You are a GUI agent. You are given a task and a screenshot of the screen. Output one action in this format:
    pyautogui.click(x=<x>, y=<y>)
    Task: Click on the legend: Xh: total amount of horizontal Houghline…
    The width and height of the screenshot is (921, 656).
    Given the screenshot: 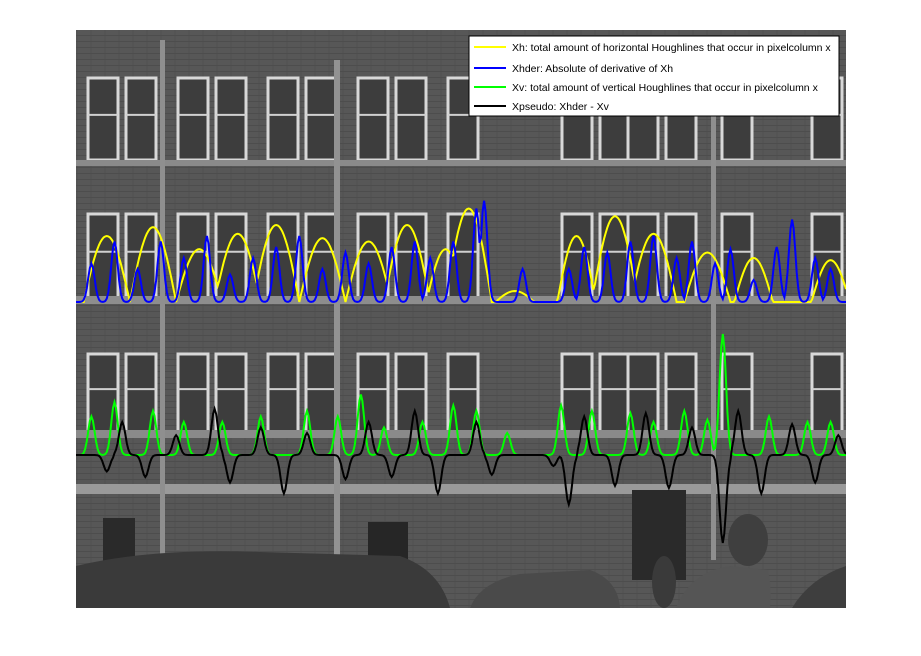 What is the action you would take?
    pyautogui.click(x=654, y=76)
    